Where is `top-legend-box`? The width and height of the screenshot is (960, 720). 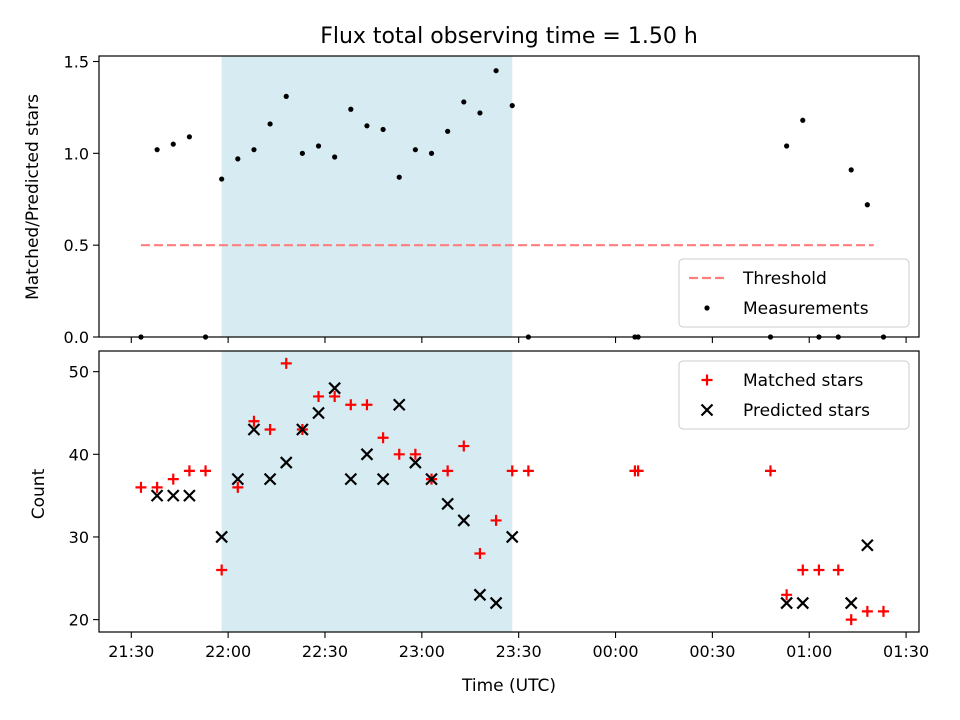 top-legend-box is located at coordinates (794, 293).